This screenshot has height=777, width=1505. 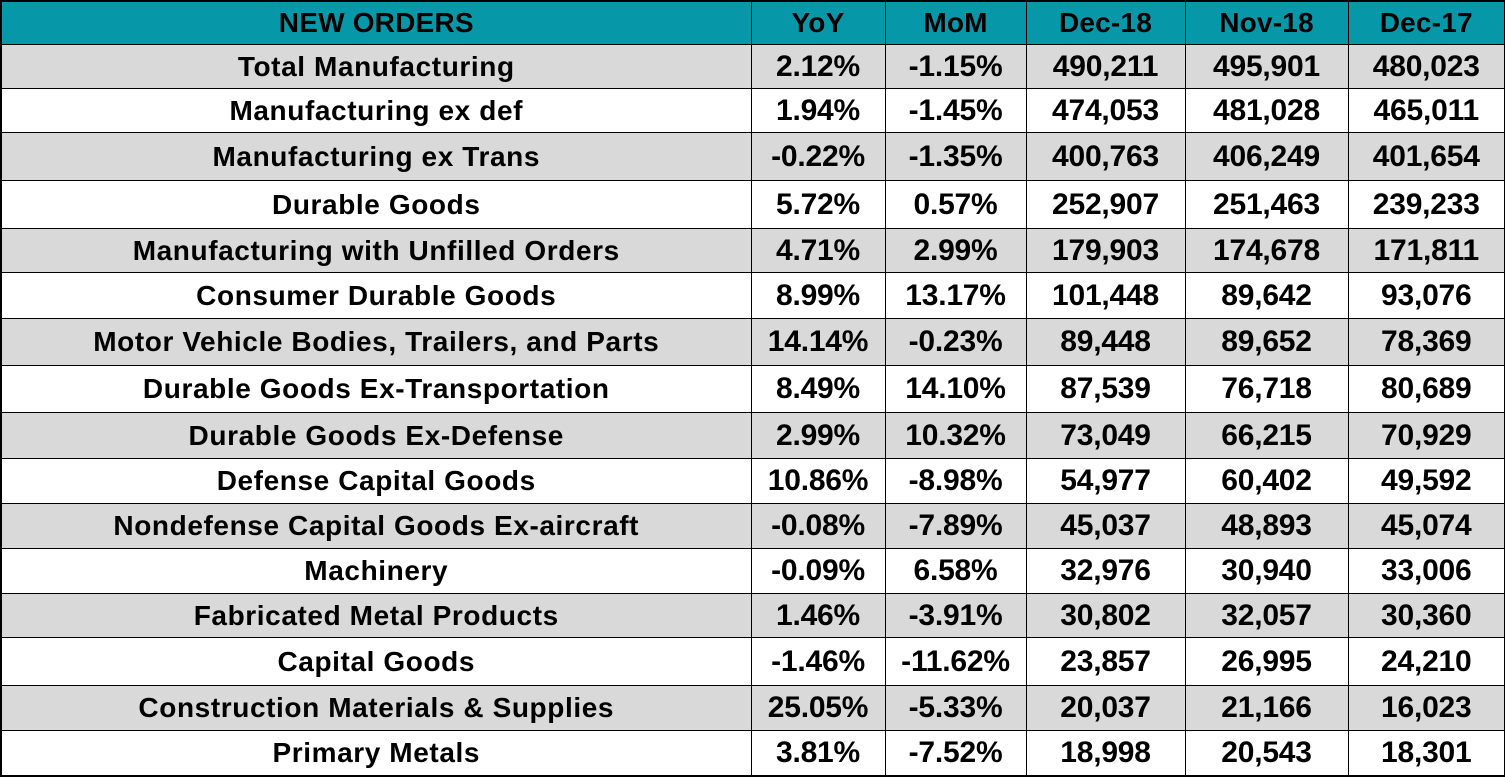 What do you see at coordinates (1426, 571) in the screenshot?
I see `dec-17-cell: 33,006` at bounding box center [1426, 571].